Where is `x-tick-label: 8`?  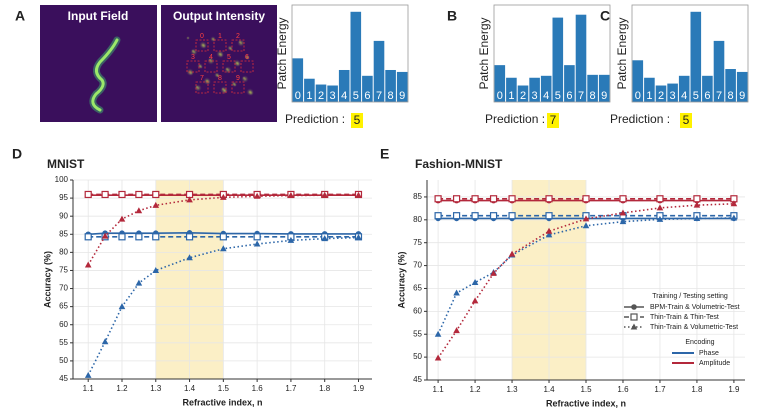 x-tick-label: 8 is located at coordinates (391, 96).